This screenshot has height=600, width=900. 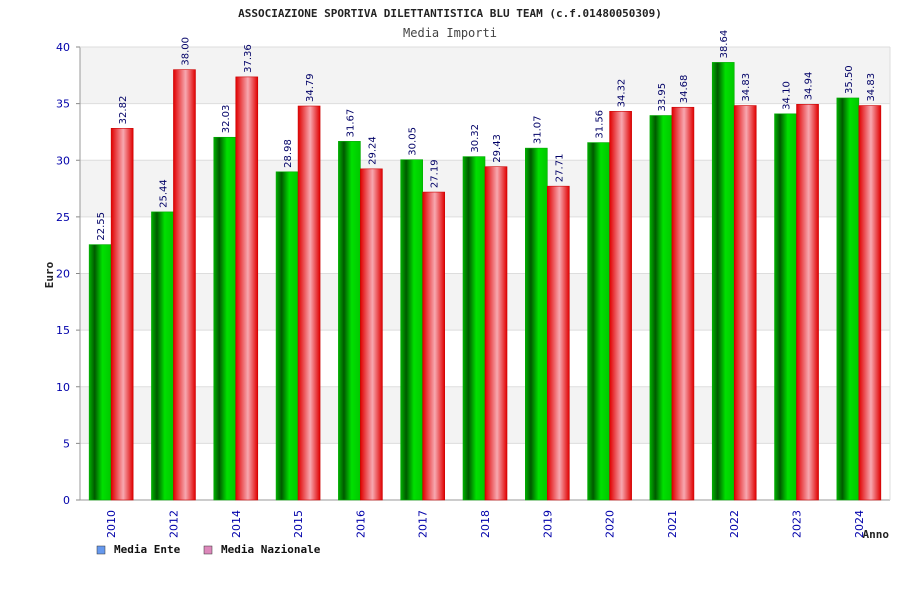 What do you see at coordinates (63, 160) in the screenshot?
I see `y-tick-label: 30` at bounding box center [63, 160].